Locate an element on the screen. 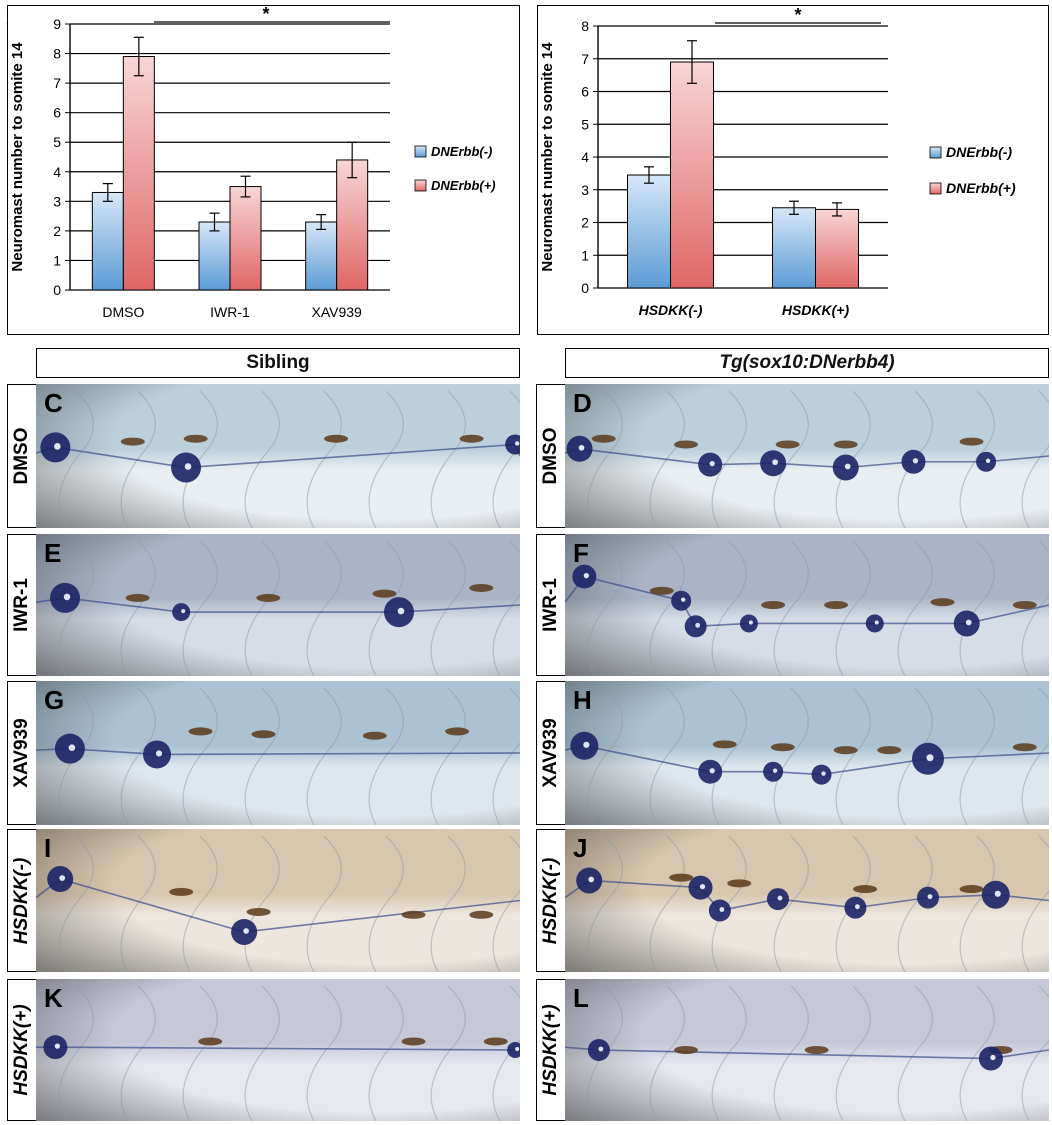 This screenshot has height=1125, width=1052. panel-letter-i: I is located at coordinates (48, 848).